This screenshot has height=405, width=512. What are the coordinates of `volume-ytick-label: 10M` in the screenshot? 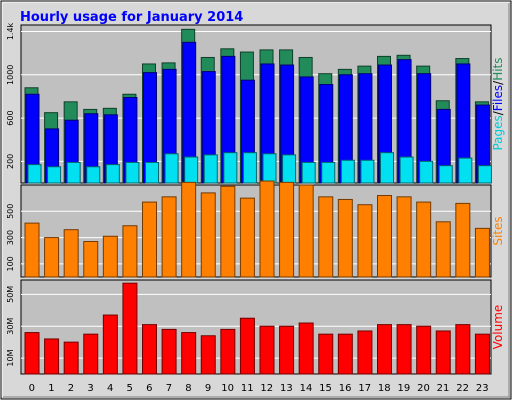 It's located at (10, 357).